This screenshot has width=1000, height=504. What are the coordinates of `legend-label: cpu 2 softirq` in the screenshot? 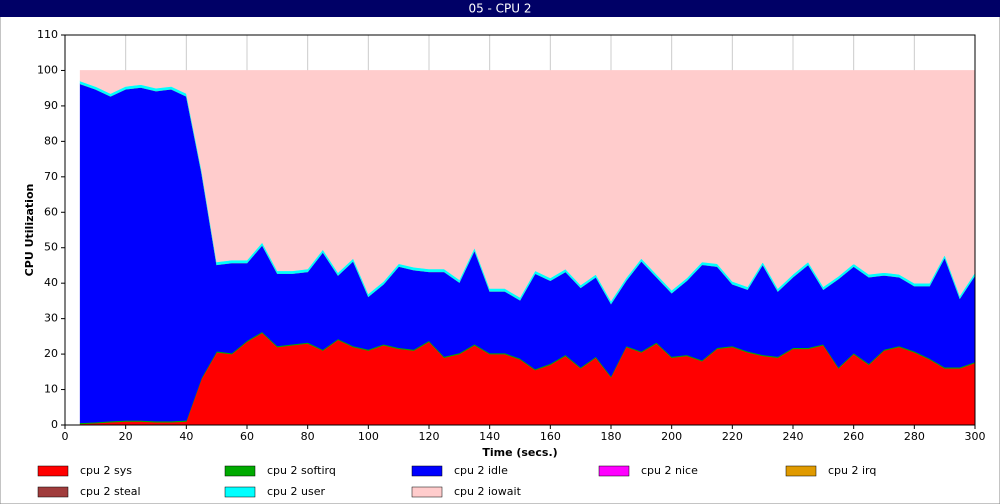 It's located at (301, 470).